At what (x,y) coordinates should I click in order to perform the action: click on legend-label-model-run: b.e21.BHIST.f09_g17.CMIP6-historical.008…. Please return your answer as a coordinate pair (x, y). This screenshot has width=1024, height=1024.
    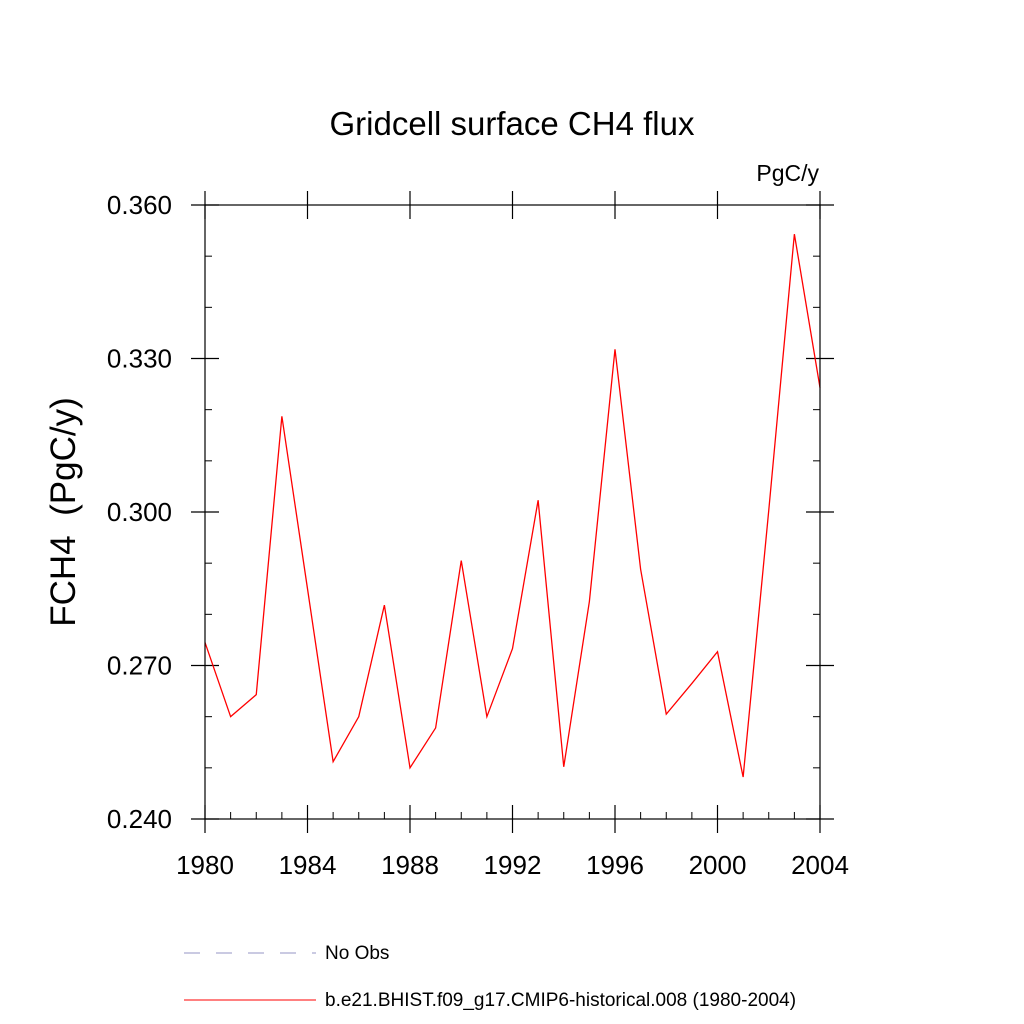
    Looking at the image, I should click on (560, 1000).